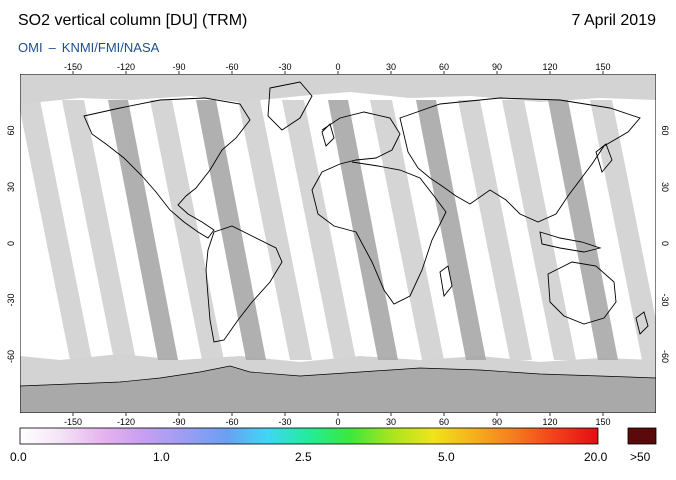 Image resolution: width=676 pixels, height=480 pixels. Describe the element at coordinates (640, 457) in the screenshot. I see `colorbar-label: >50` at that location.